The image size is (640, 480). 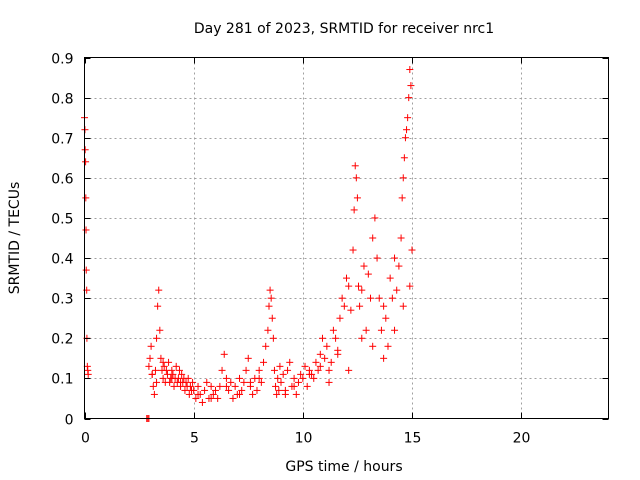 What do you see at coordinates (62, 380) in the screenshot?
I see `y-tick-label: 0.1` at bounding box center [62, 380].